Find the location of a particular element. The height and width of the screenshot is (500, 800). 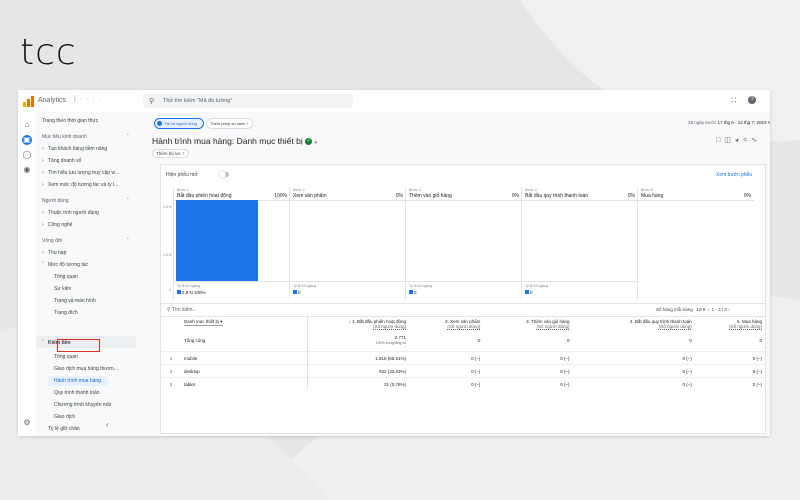

pagination-controls: Số hàng mỗi trang 10 ▾ ‹ 1 - 3 / 3 › is located at coordinates (693, 309).